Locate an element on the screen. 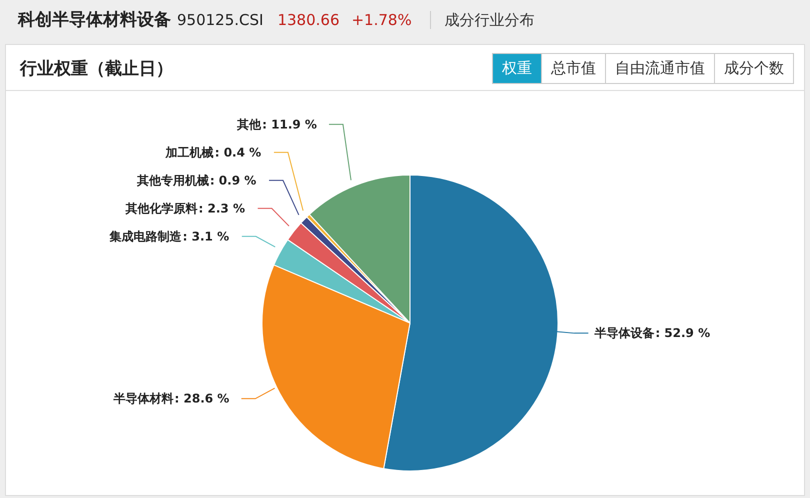 This screenshot has height=498, width=810. slice-label: 加工机械 is located at coordinates (189, 152).